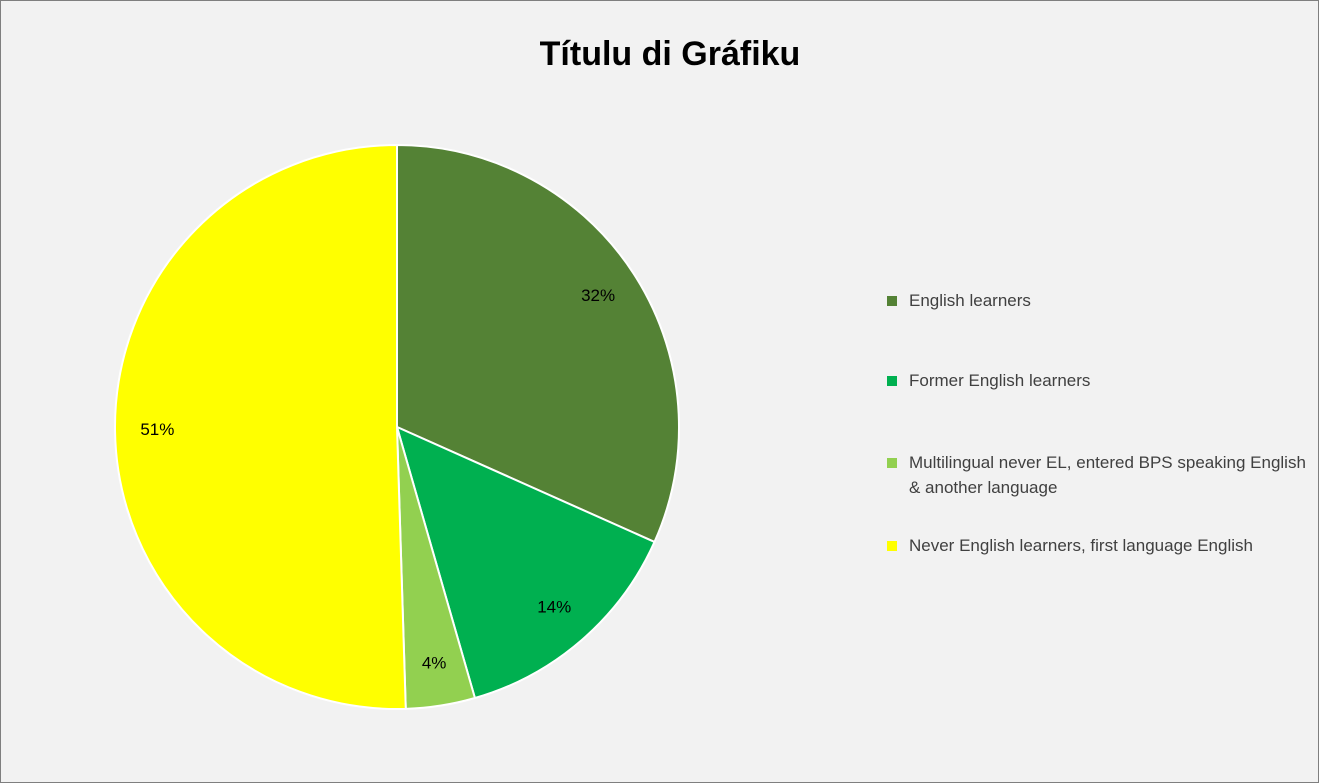 The height and width of the screenshot is (783, 1319). What do you see at coordinates (157, 429) in the screenshot?
I see `data-label: 51%` at bounding box center [157, 429].